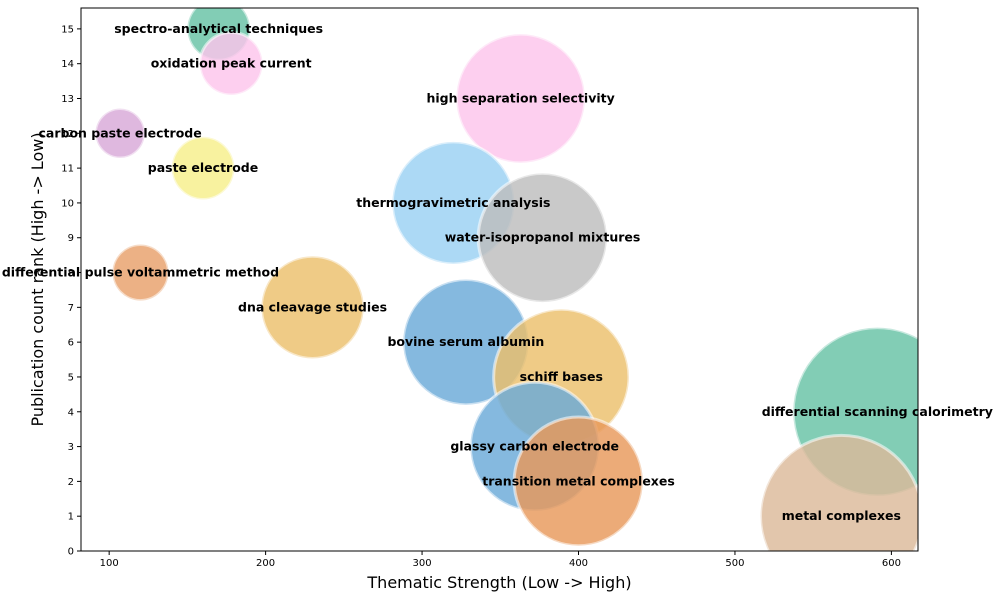 The height and width of the screenshot is (598, 998). Describe the element at coordinates (71, 412) in the screenshot. I see `y-tick-label: 4` at that location.